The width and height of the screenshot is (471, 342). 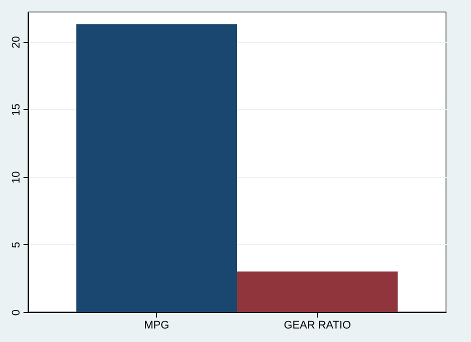 What do you see at coordinates (16, 245) in the screenshot?
I see `y-tick-label: 5` at bounding box center [16, 245].